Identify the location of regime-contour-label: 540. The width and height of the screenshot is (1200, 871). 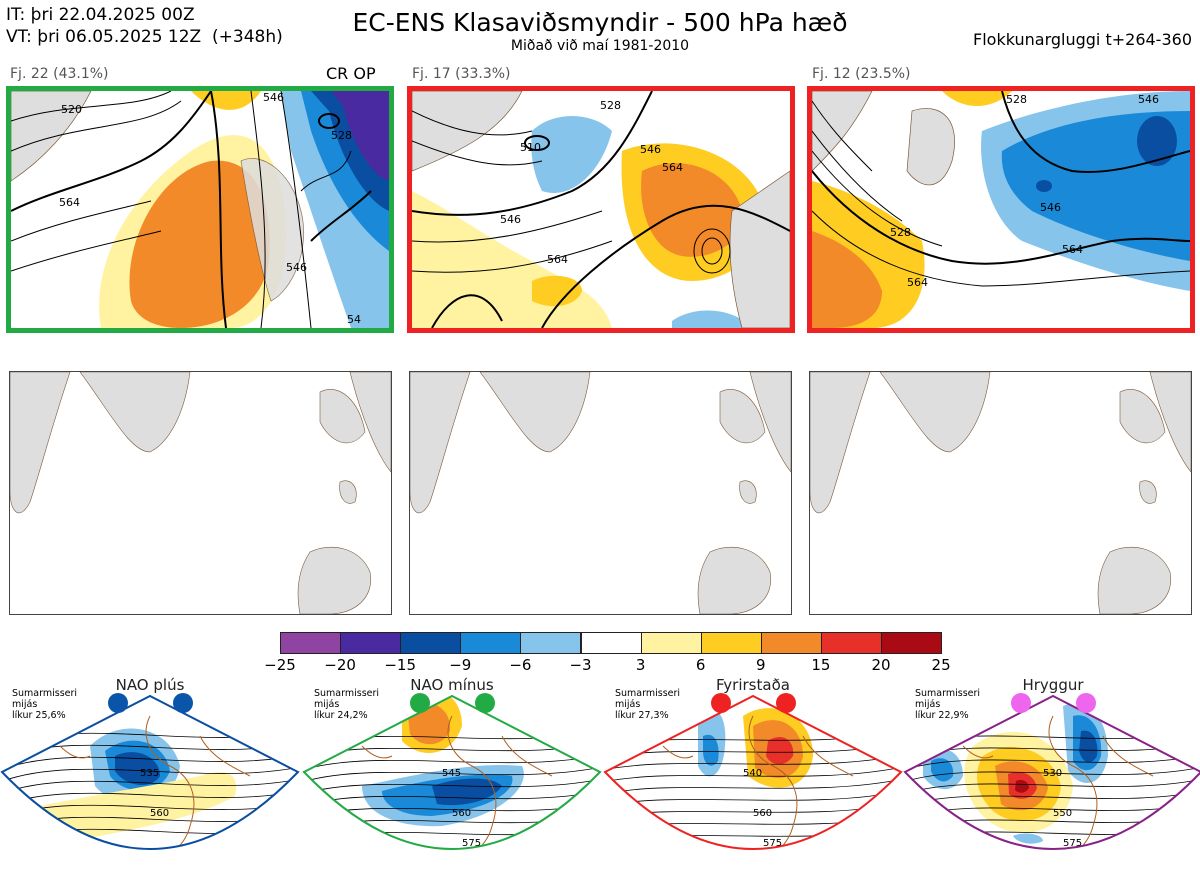
(752, 773).